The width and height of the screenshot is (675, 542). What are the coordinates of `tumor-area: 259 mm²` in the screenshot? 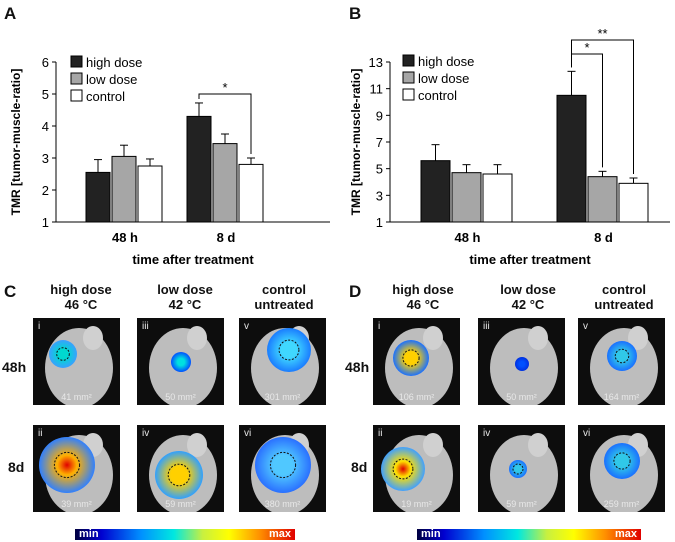 It's located at (621, 504).